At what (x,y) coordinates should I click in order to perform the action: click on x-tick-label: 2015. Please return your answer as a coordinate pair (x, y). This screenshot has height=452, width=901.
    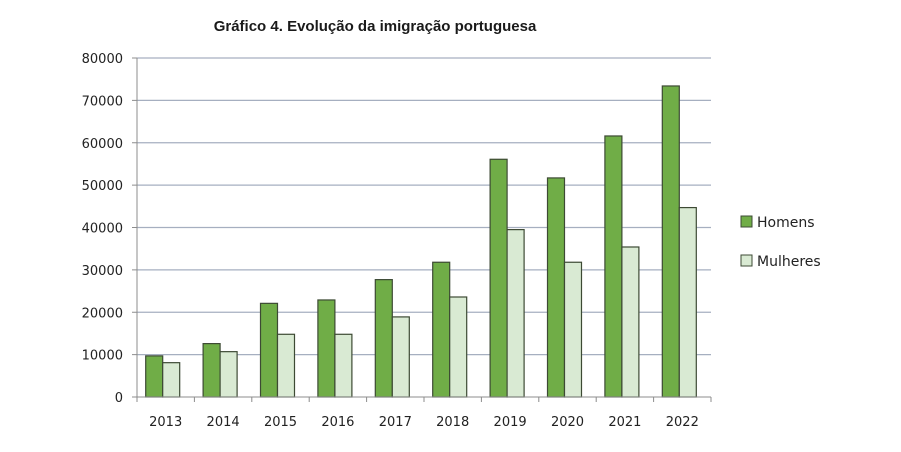
    Looking at the image, I should click on (280, 422).